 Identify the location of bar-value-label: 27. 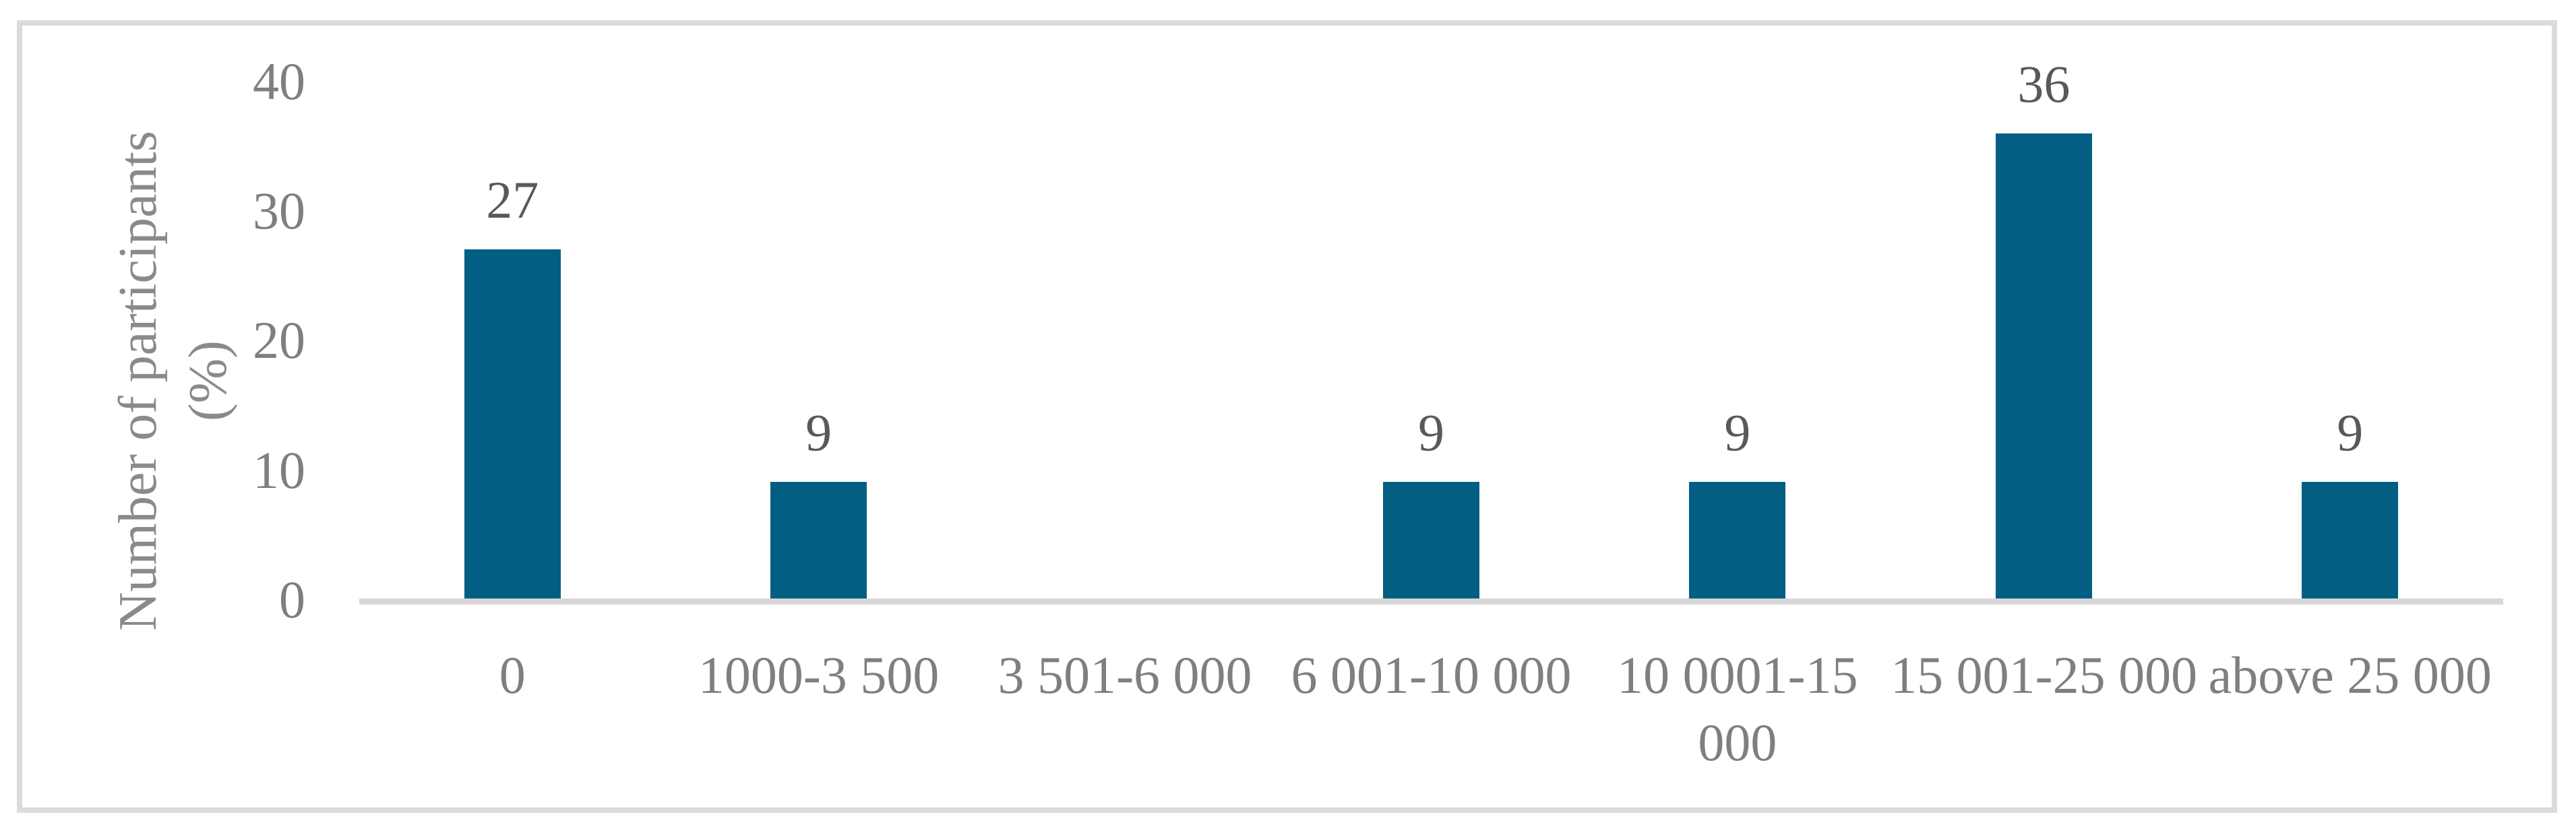
(513, 200).